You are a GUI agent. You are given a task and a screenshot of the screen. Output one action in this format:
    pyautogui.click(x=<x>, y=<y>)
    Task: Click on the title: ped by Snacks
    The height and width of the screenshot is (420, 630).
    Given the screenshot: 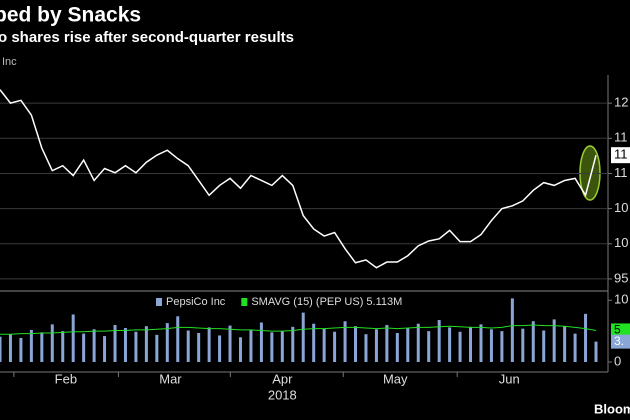 What is the action you would take?
    pyautogui.click(x=70, y=15)
    